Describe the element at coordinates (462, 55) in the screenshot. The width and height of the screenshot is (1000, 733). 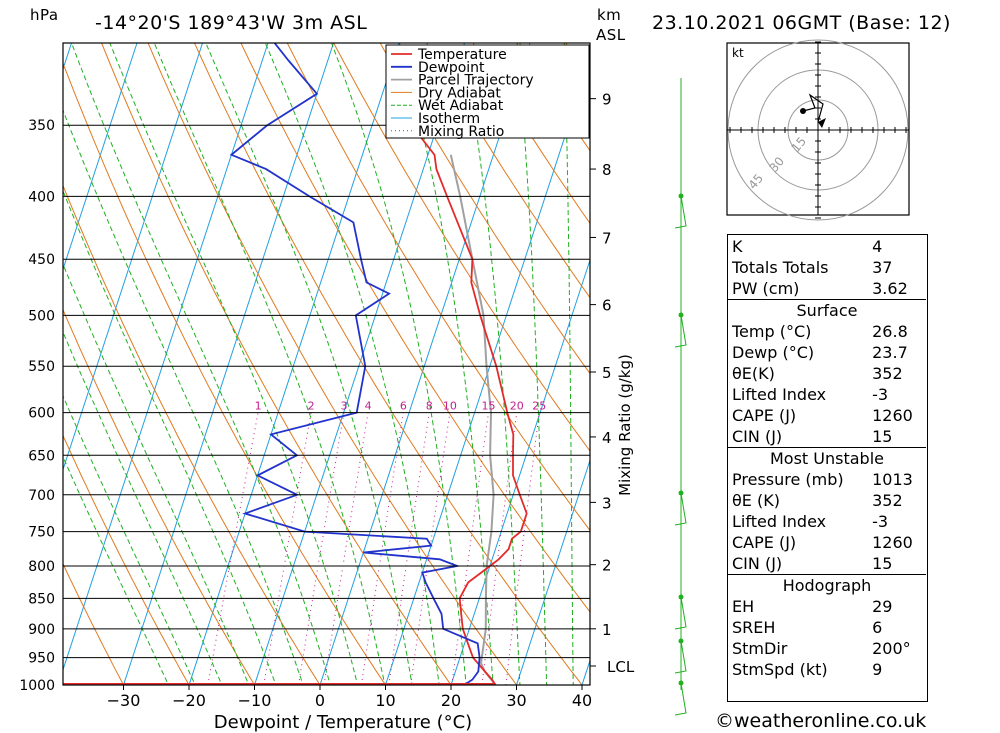
I see `legend-entry: Temperature` at that location.